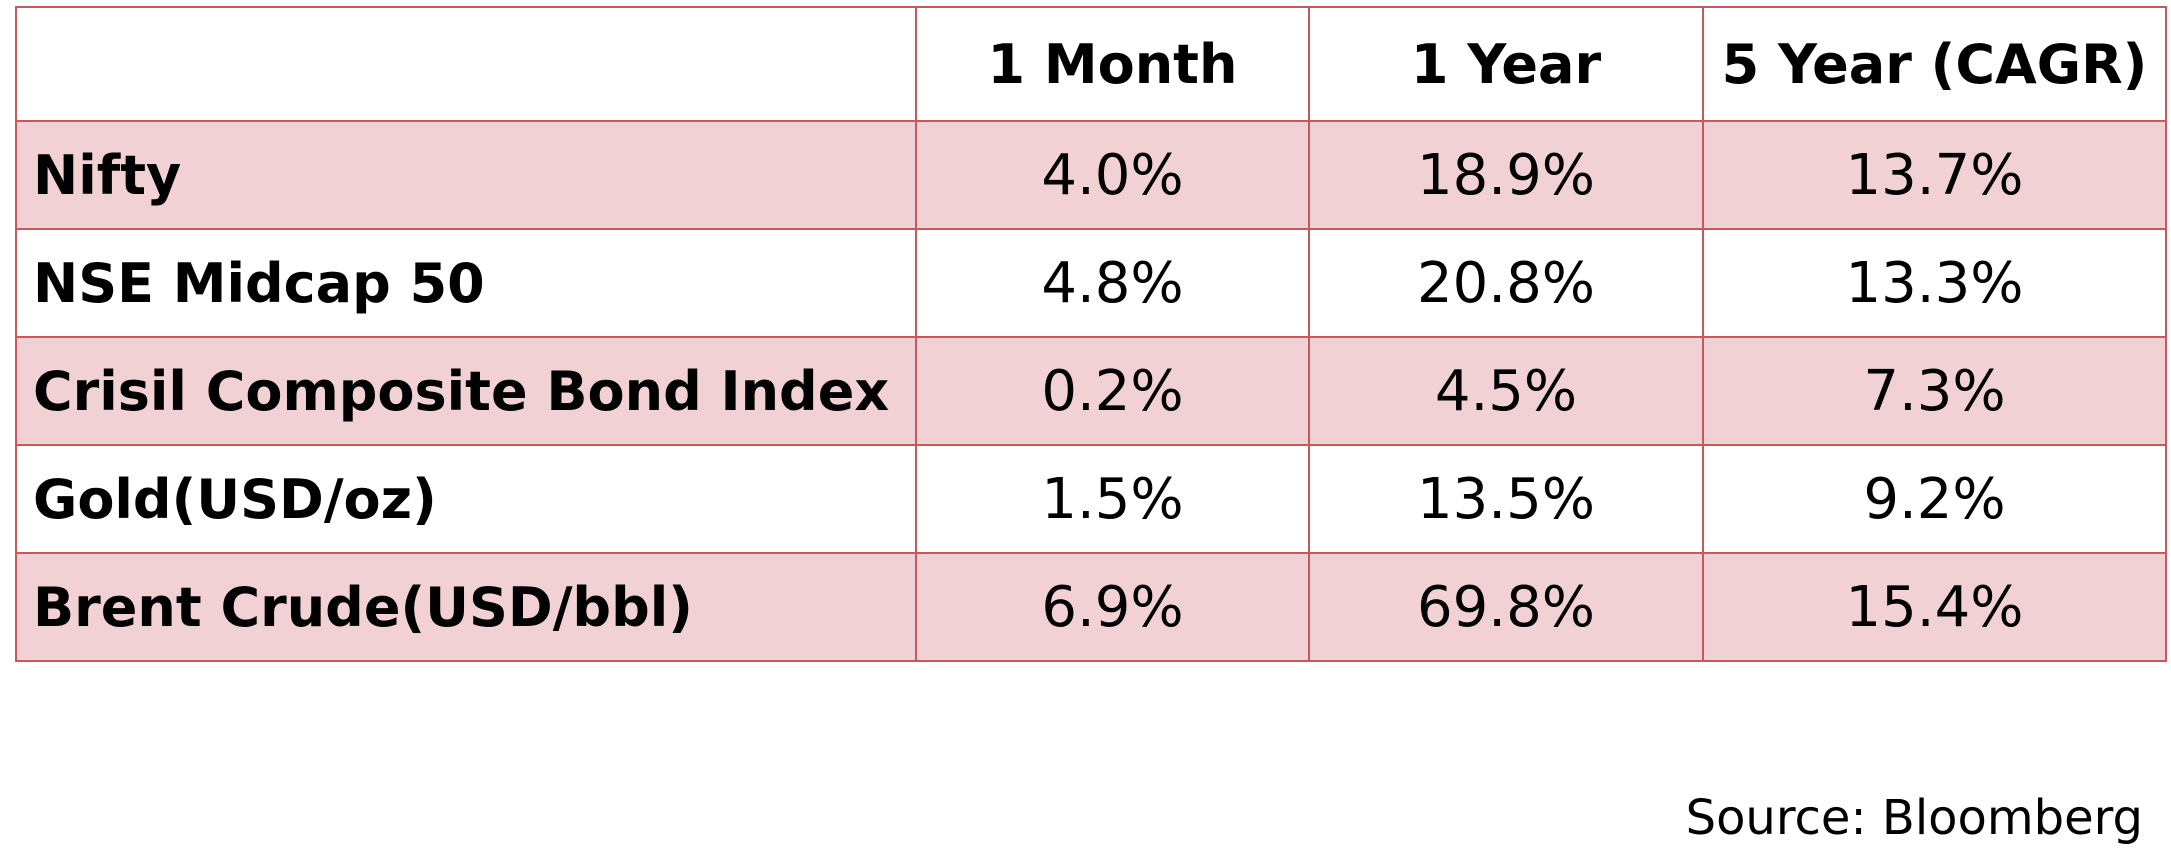 This screenshot has width=2171, height=858. What do you see at coordinates (1112, 499) in the screenshot?
I see `cell-1-month: 1.5%` at bounding box center [1112, 499].